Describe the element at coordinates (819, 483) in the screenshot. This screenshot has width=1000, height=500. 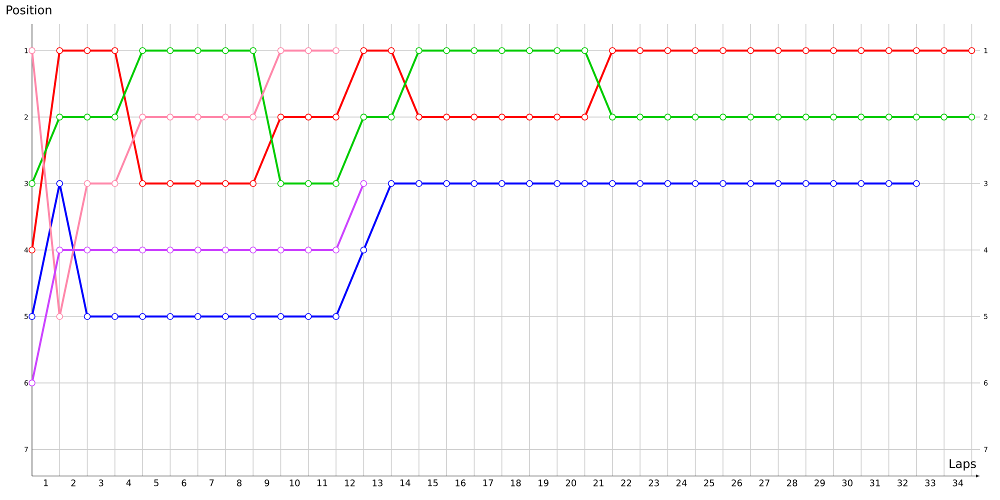
I see `x-tick-label: 29` at that location.